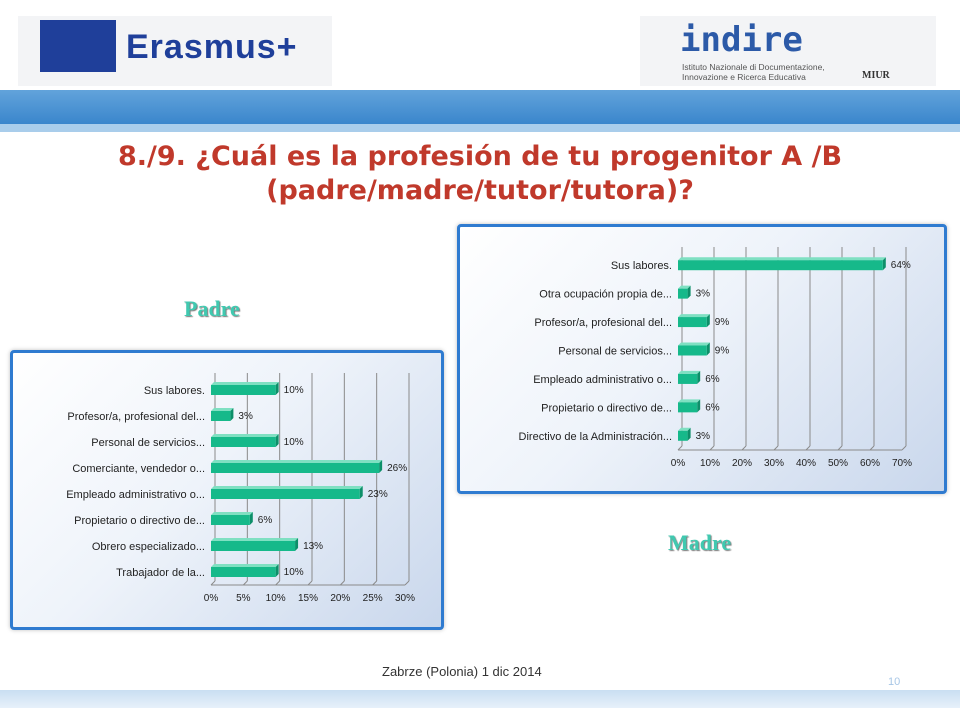 Image resolution: width=960 pixels, height=720 pixels. I want to click on header-band, so click(480, 107).